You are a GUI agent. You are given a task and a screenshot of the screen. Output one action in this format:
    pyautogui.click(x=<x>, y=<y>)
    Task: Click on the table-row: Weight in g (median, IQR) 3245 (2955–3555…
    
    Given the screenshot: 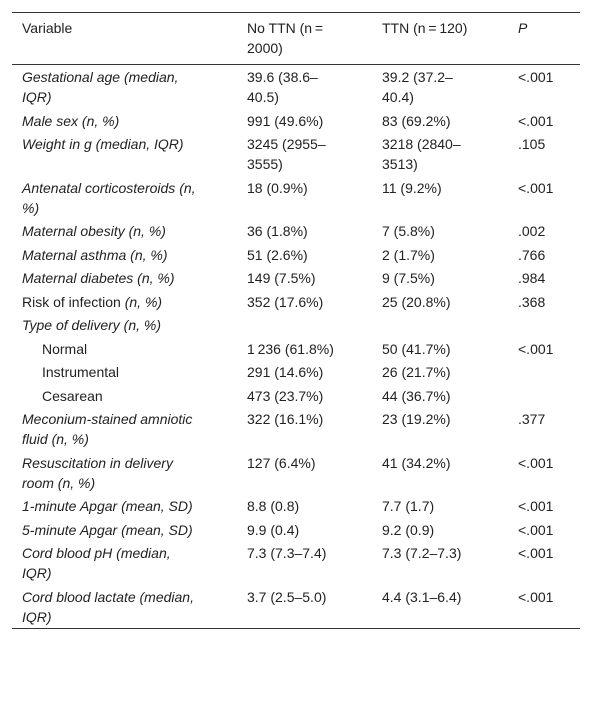 What is the action you would take?
    pyautogui.click(x=296, y=154)
    